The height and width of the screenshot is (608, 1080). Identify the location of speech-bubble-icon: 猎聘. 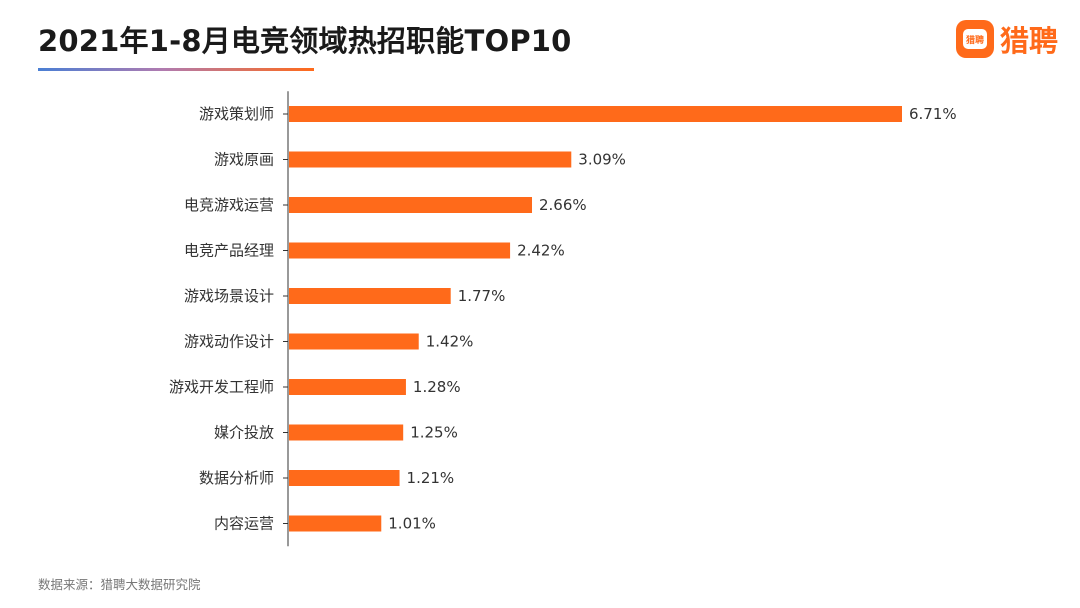
(974, 39).